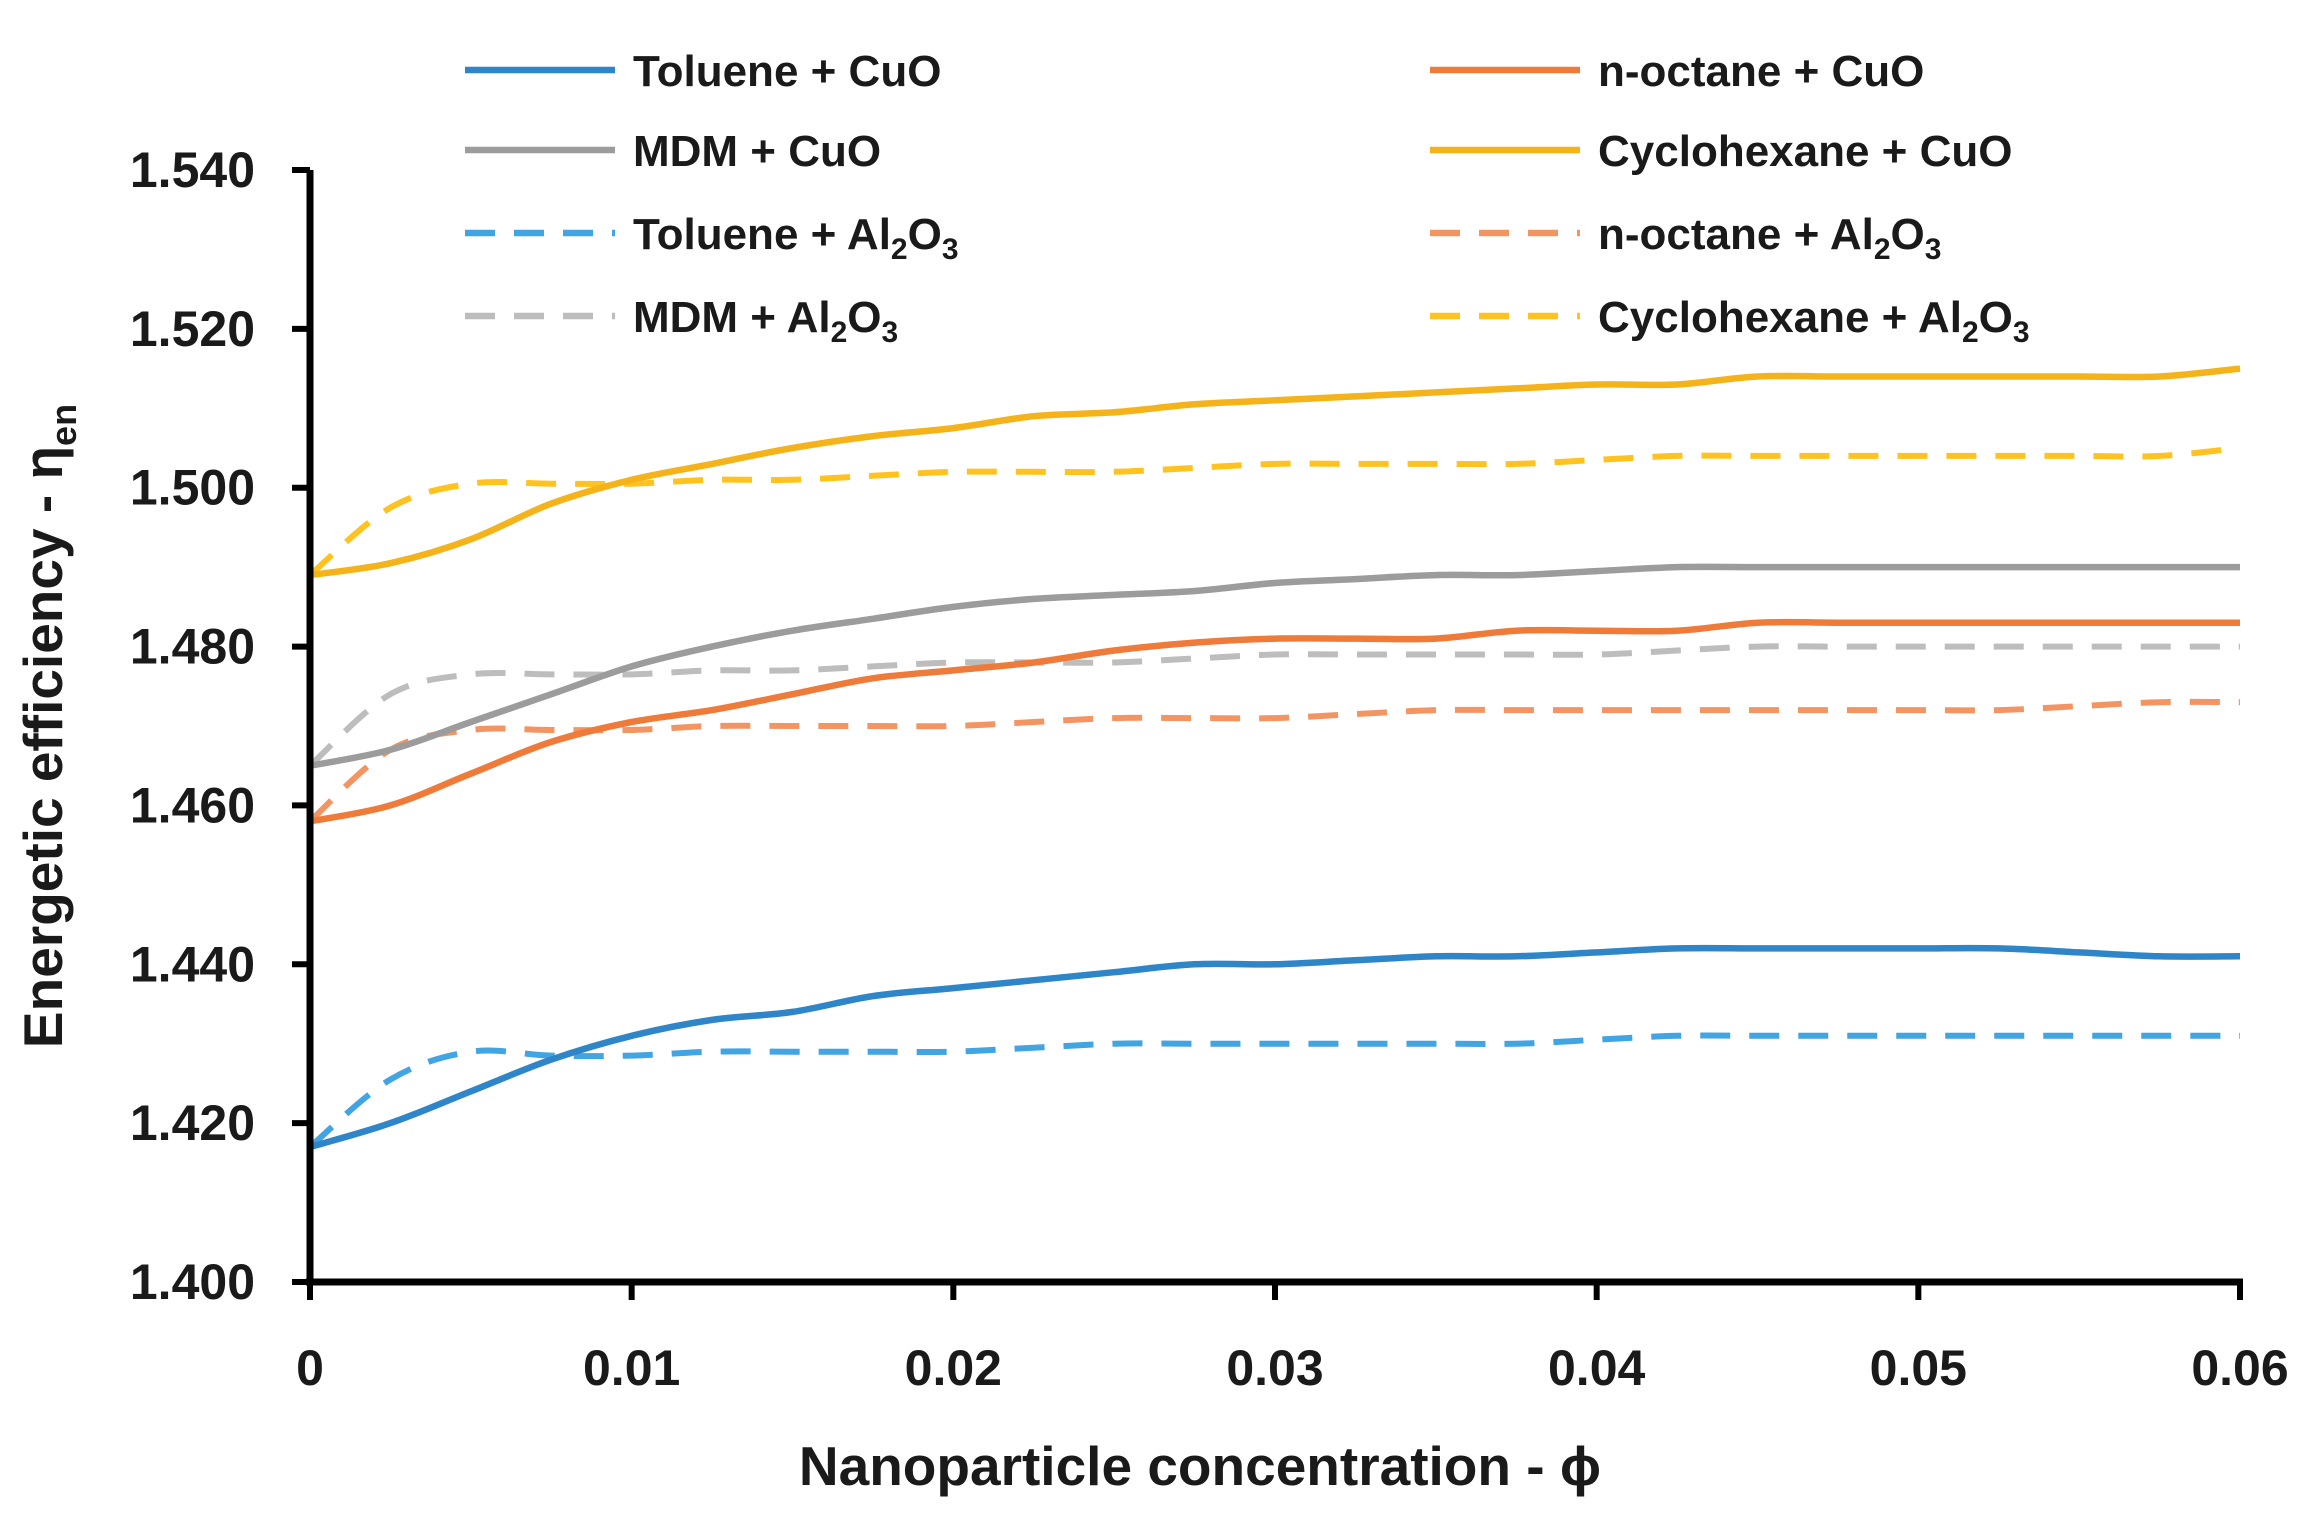 This screenshot has height=1520, width=2317. I want to click on x-tick-label: 0.01, so click(631, 1368).